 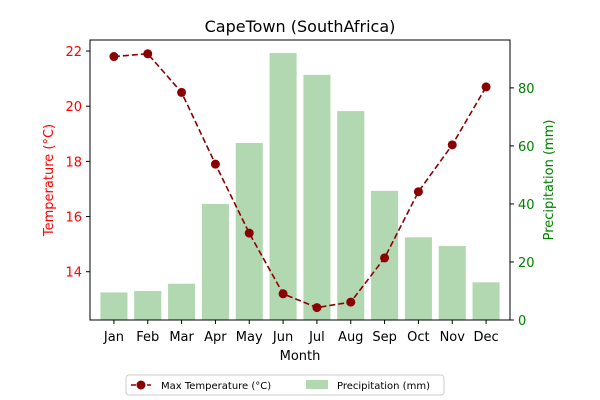 What do you see at coordinates (453, 337) in the screenshot?
I see `x-tick-label: Nov` at bounding box center [453, 337].